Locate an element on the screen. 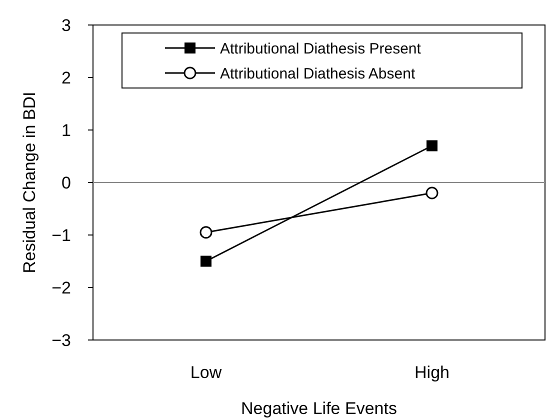 Image resolution: width=550 pixels, height=419 pixels. y-tick-label: 0 is located at coordinates (66, 182).